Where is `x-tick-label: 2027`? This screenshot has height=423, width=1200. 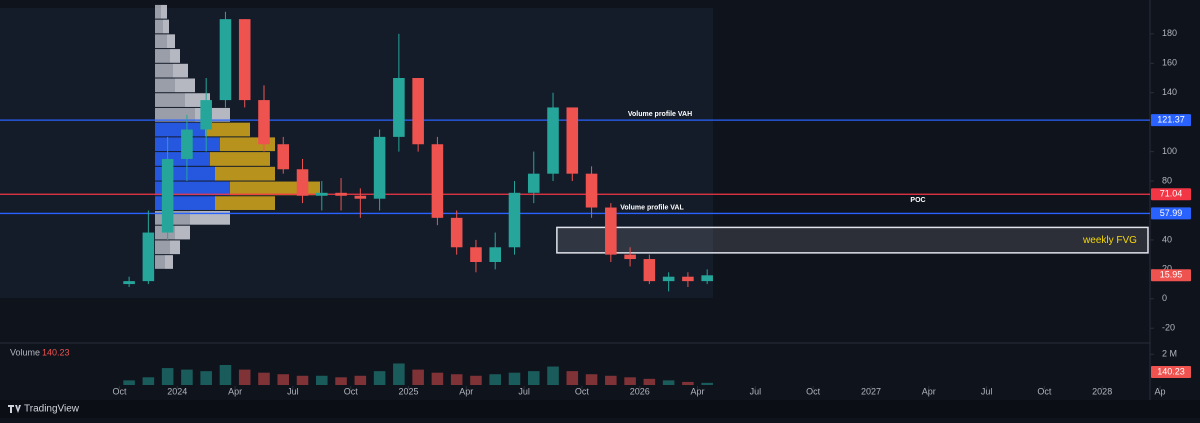
x-tick-label: 2027 is located at coordinates (871, 391).